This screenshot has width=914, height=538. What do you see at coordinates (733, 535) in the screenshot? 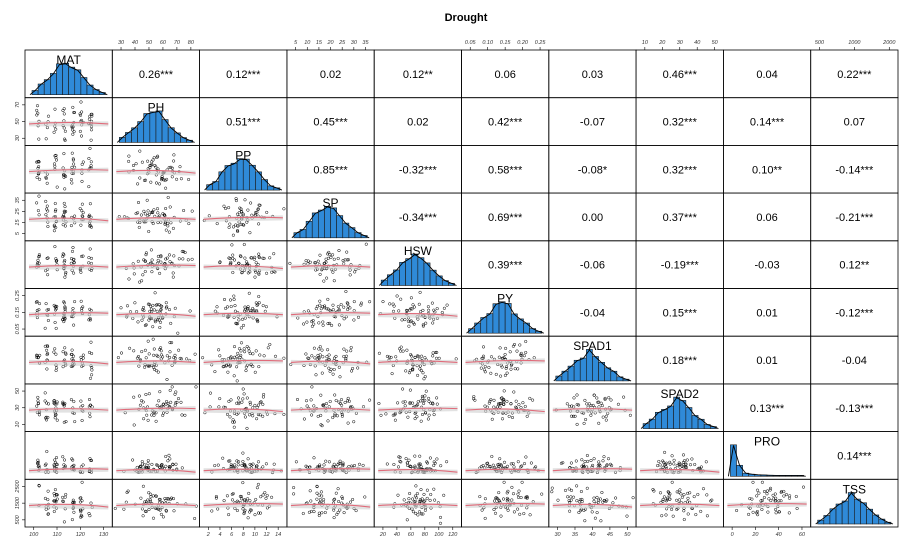
I see `axis-tick-label: 0` at bounding box center [733, 535].